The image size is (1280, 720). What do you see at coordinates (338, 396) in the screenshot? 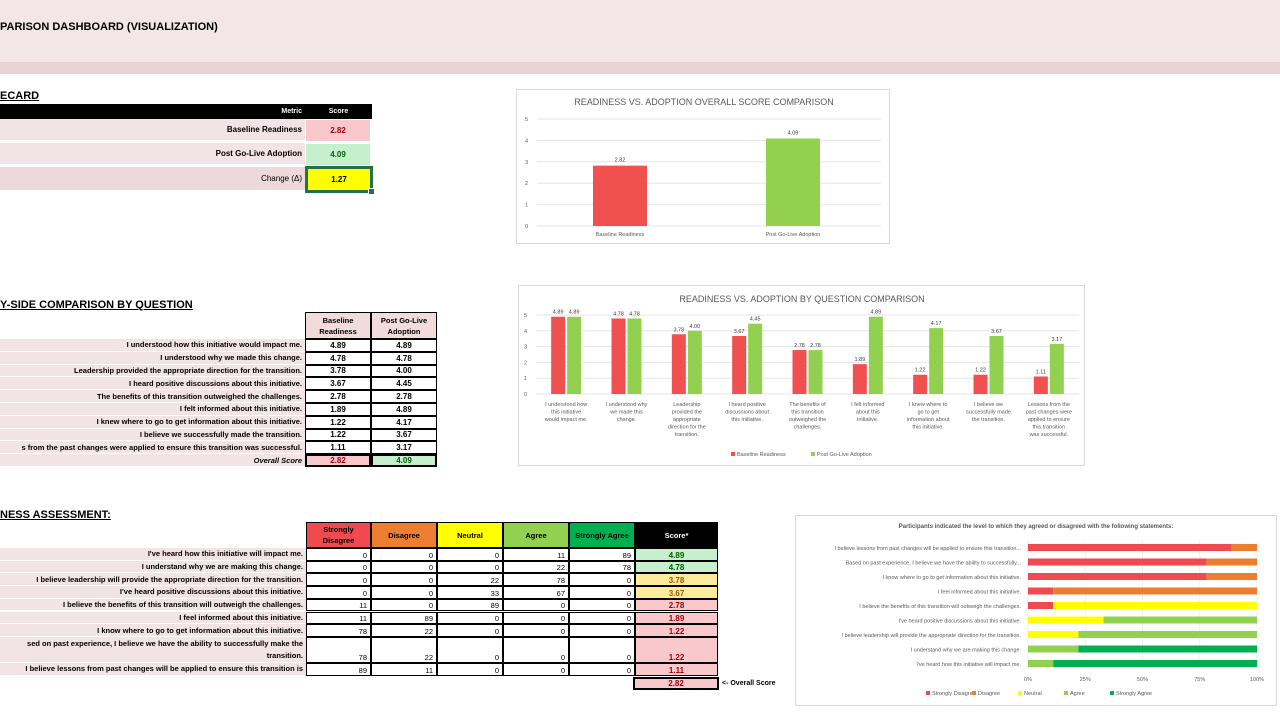
I see `baseline-value: 2.78` at bounding box center [338, 396].